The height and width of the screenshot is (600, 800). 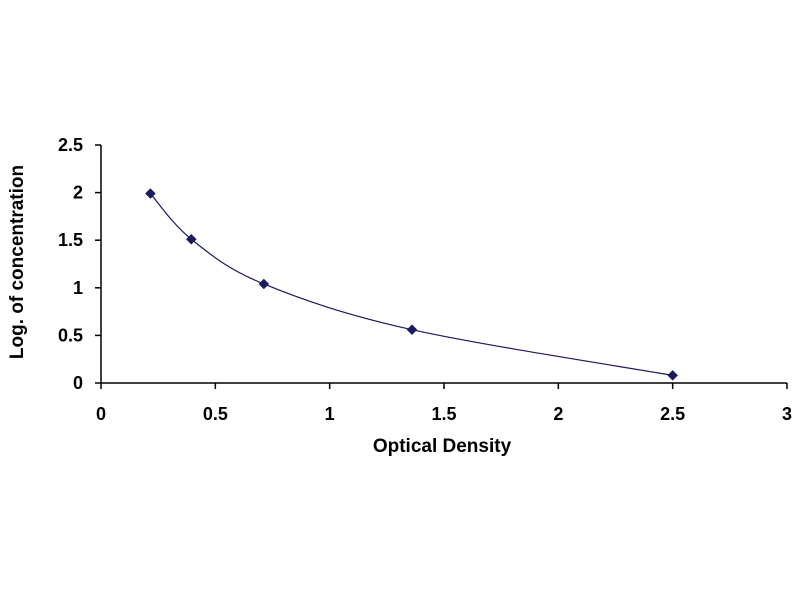 What do you see at coordinates (672, 414) in the screenshot?
I see `x-tick-label: 2.5` at bounding box center [672, 414].